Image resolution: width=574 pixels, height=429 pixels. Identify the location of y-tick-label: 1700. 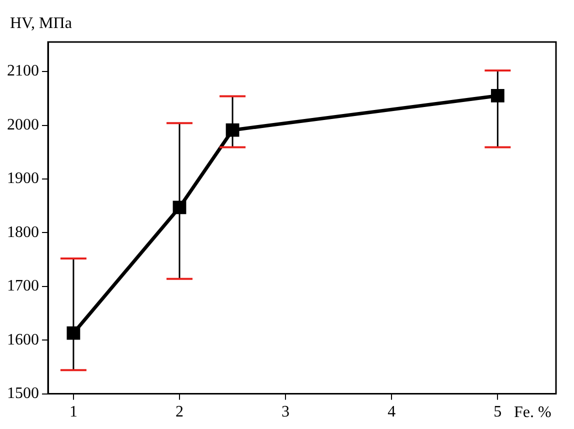
(23, 286).